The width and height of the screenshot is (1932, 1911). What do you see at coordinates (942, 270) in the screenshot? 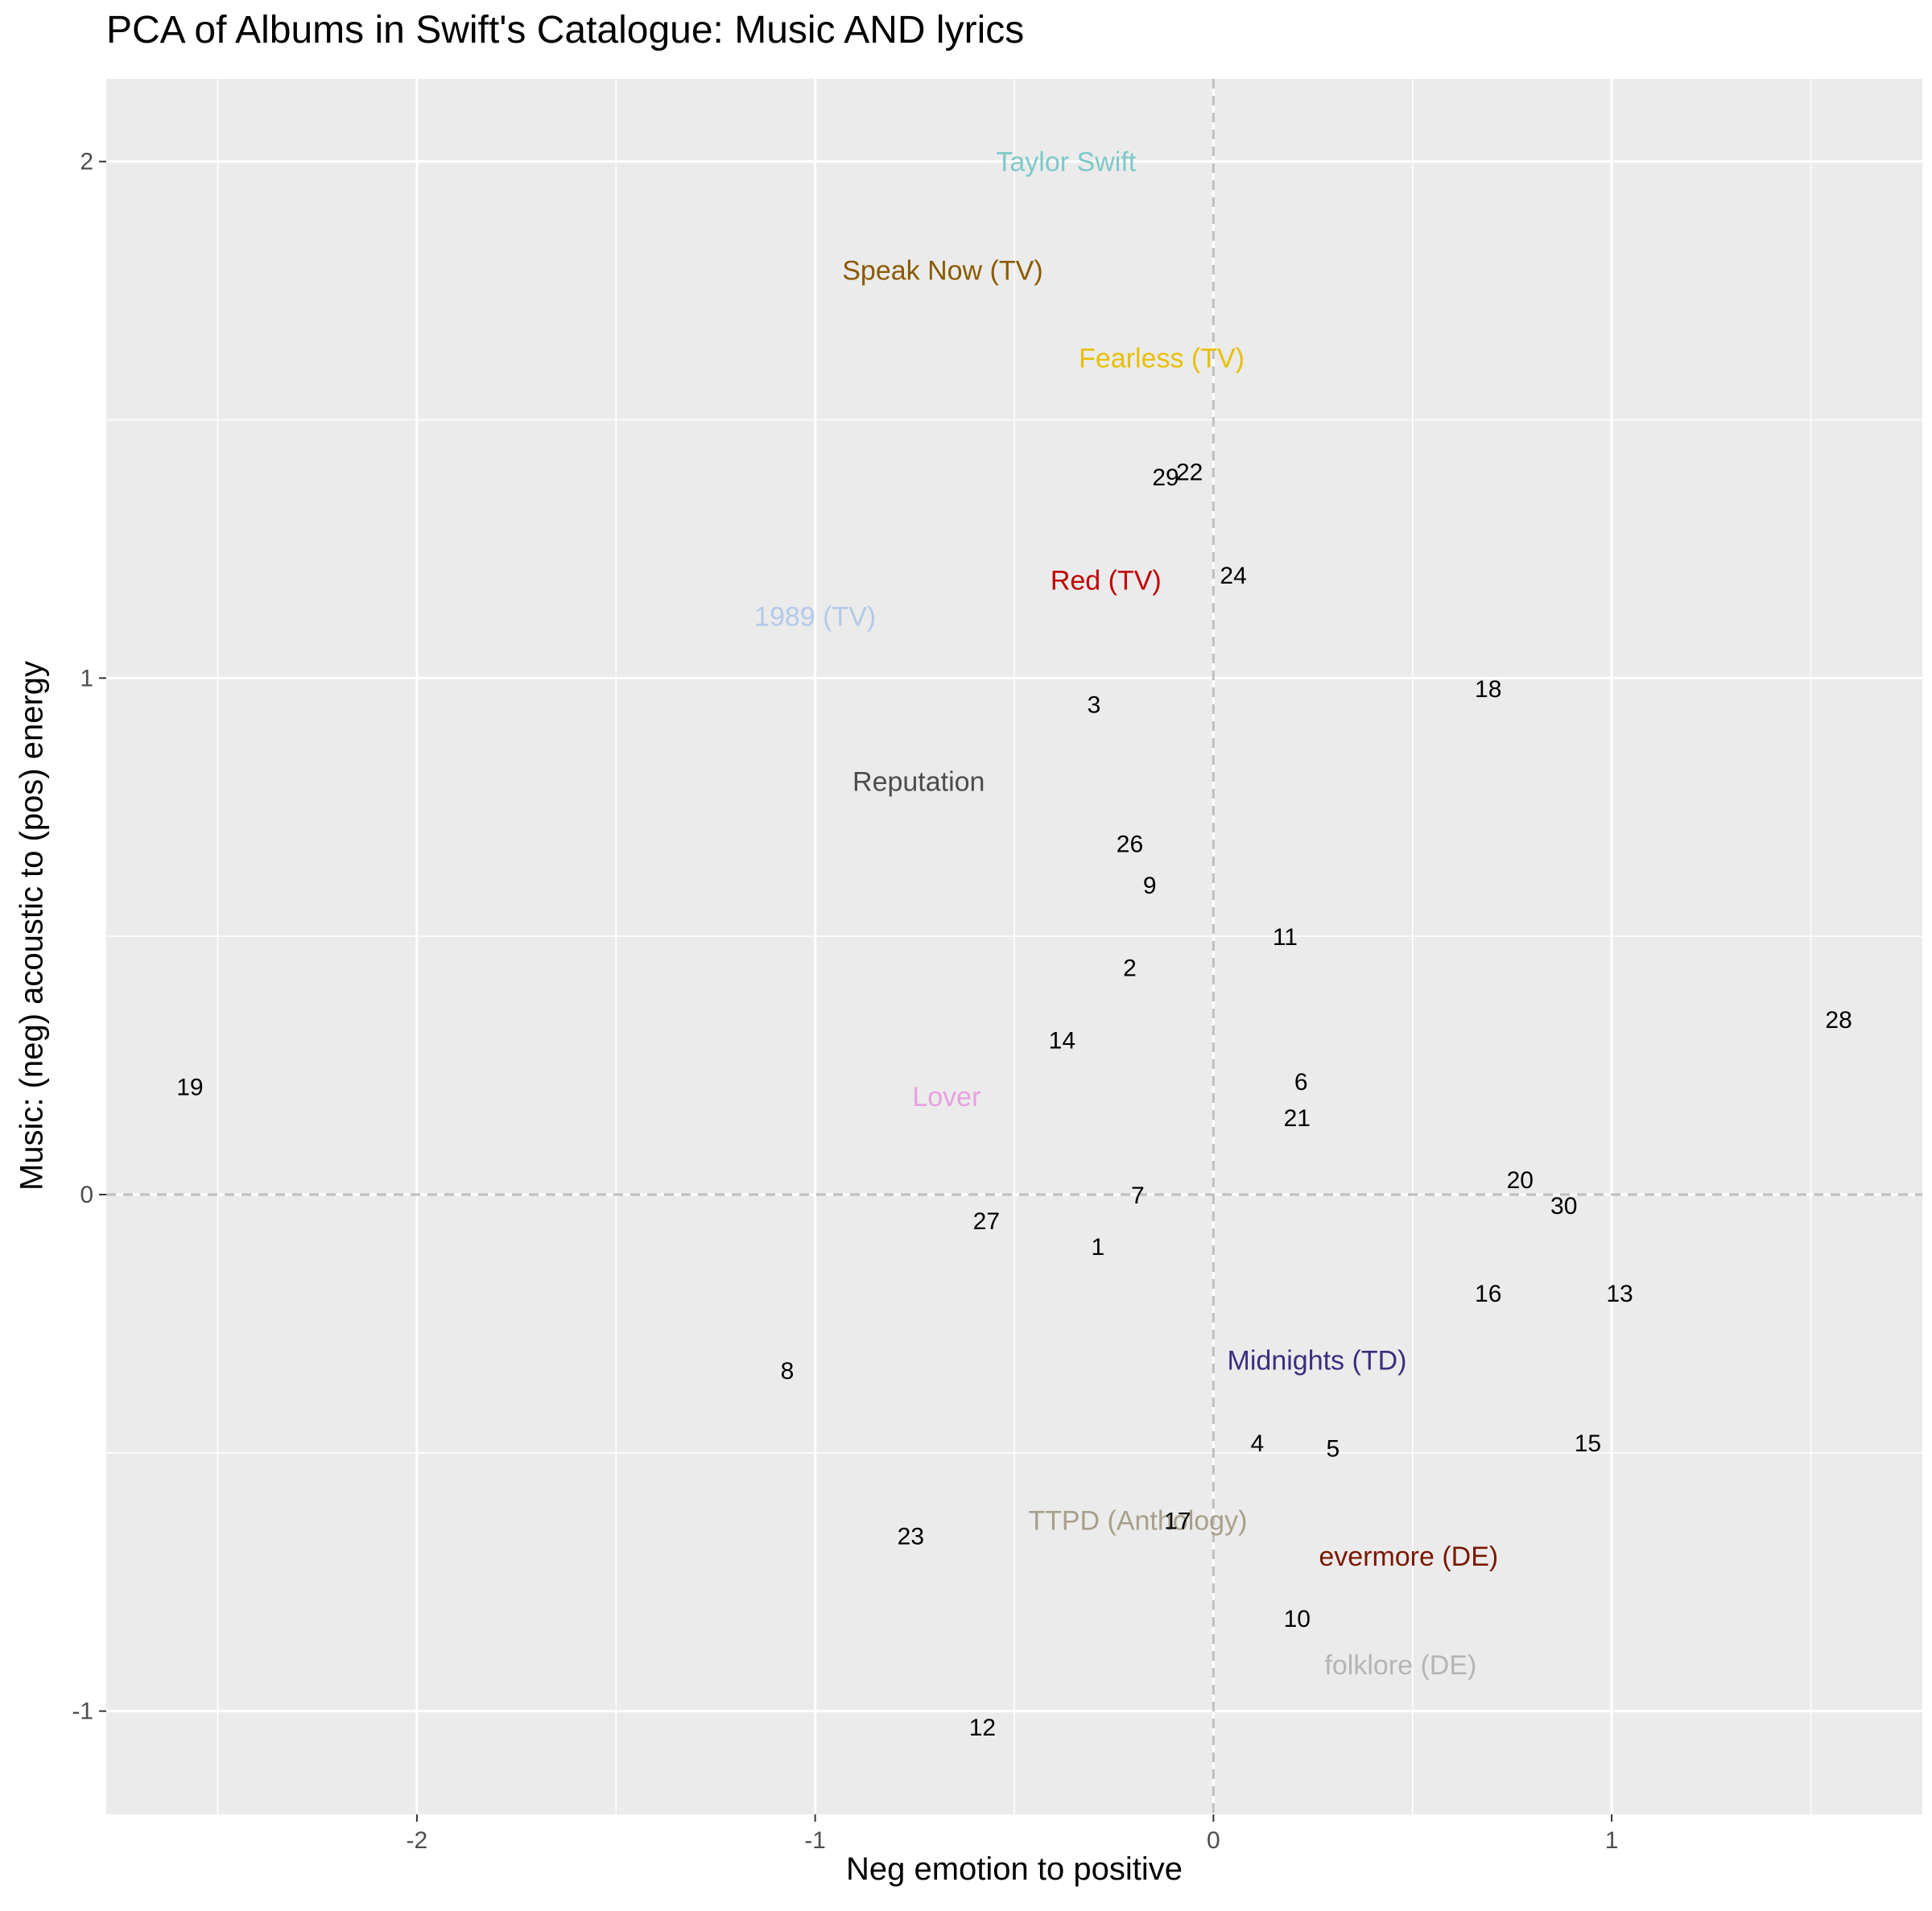
I see `album-label-1: Speak Now (TV)` at bounding box center [942, 270].